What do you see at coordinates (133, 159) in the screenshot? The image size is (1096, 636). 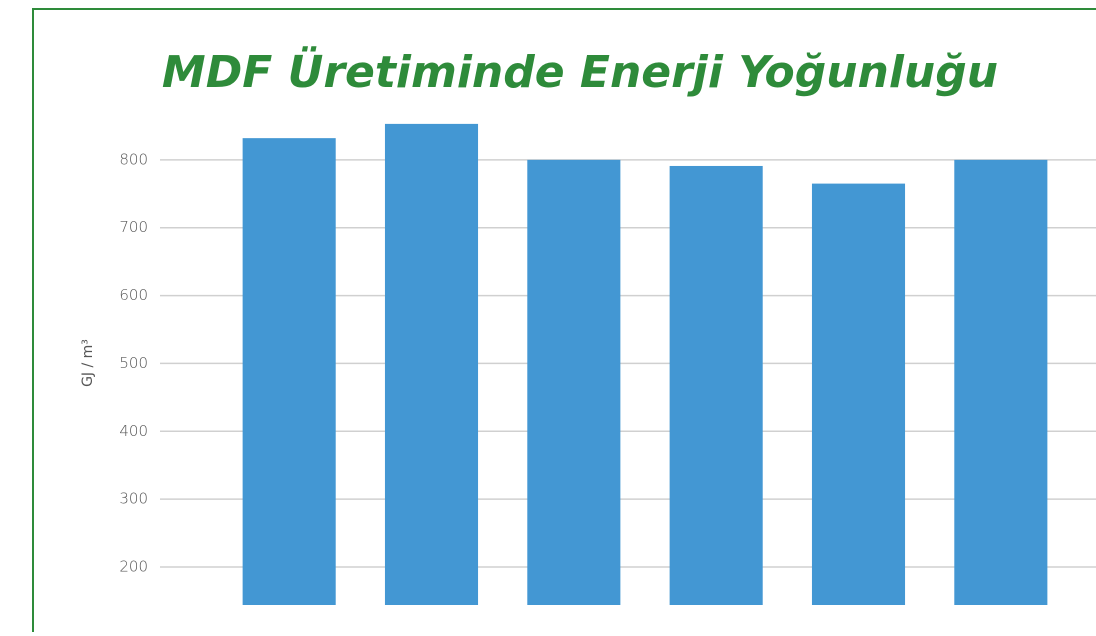 I see `y-tick-label: 800` at bounding box center [133, 159].